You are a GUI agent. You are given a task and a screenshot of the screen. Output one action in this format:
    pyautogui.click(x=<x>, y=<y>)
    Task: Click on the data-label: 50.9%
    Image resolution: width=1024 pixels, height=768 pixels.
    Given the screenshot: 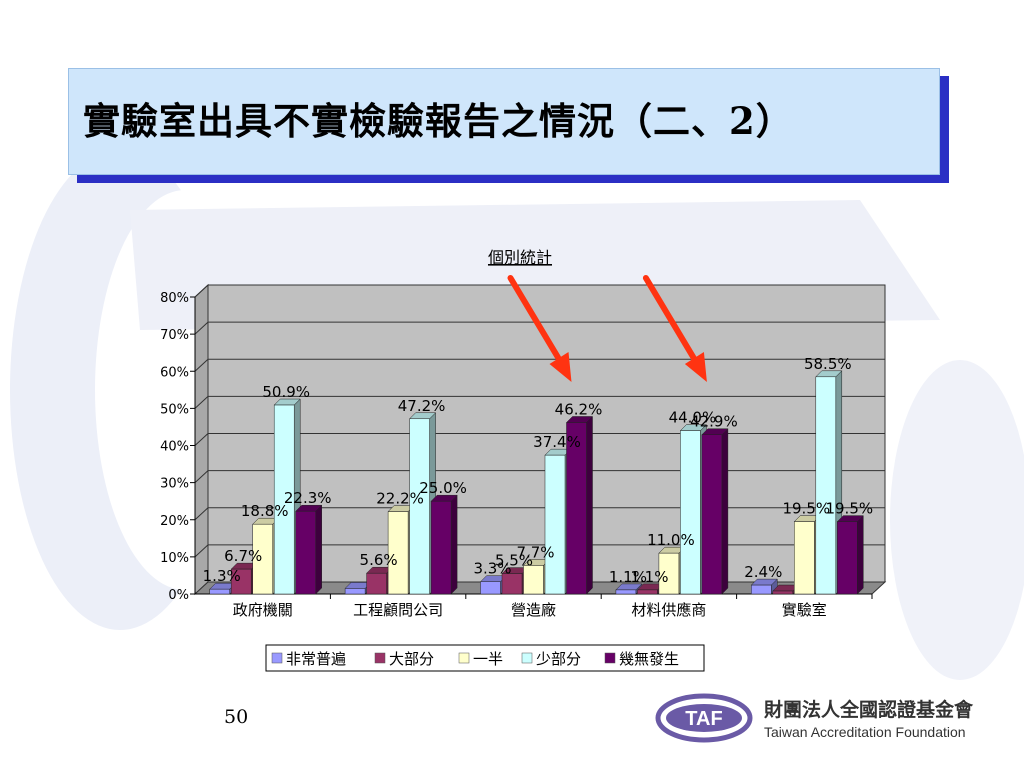 What is the action you would take?
    pyautogui.click(x=286, y=392)
    